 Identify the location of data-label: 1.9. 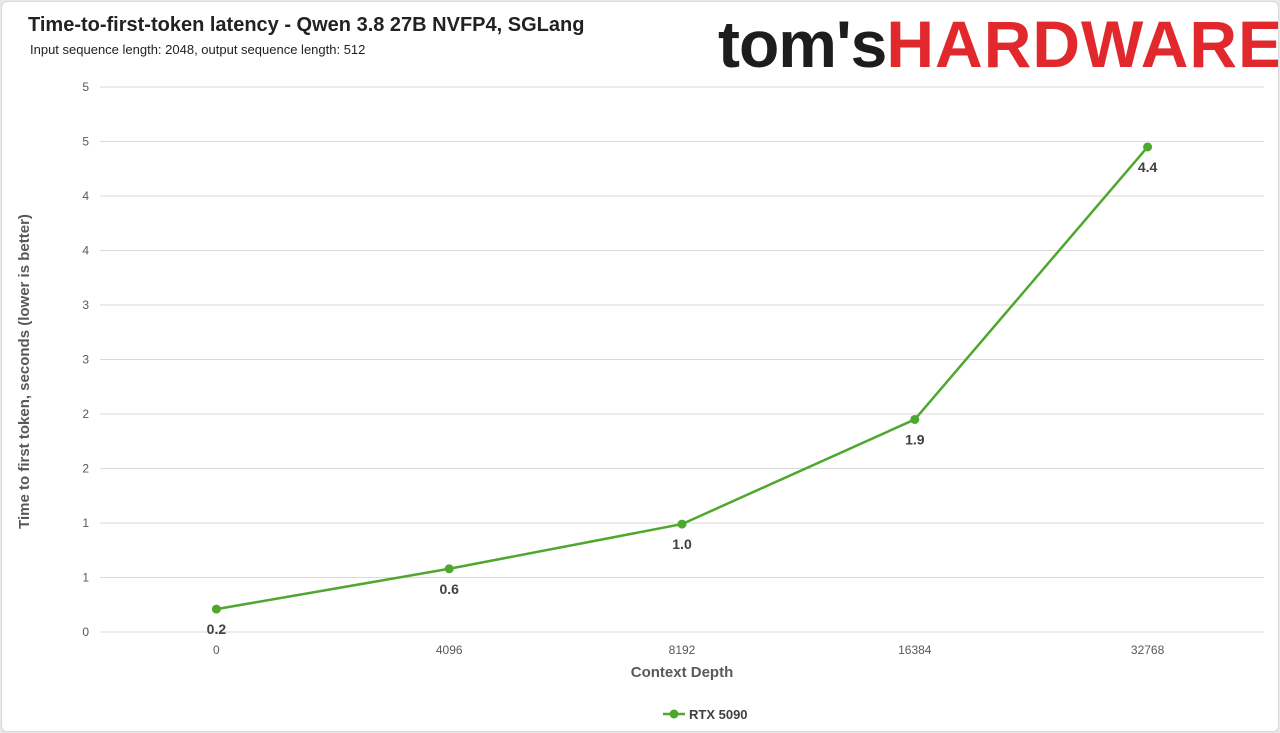
(915, 439).